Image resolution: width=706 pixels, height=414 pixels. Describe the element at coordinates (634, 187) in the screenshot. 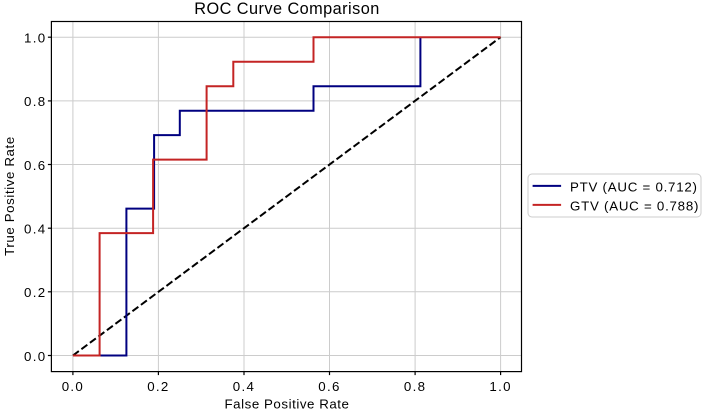

I see `svg-text: PTV (AUC = 0.712)` at that location.